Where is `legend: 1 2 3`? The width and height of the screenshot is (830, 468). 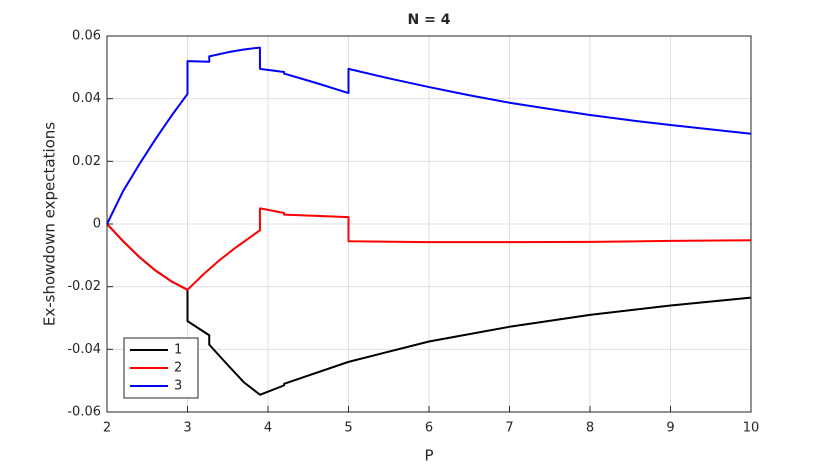 legend: 1 2 3 is located at coordinates (161, 368).